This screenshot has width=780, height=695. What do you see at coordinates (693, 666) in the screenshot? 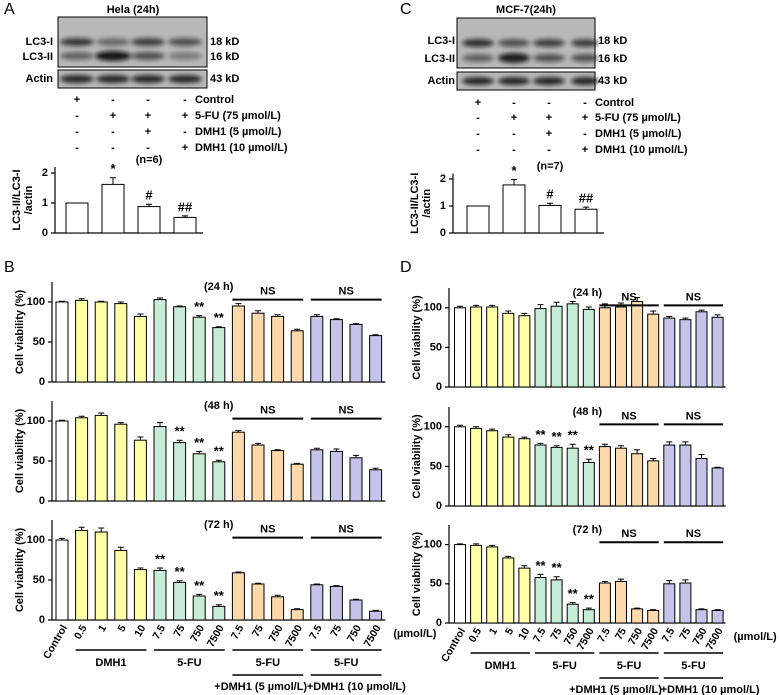
I see `group-label: 5-FU` at bounding box center [693, 666].